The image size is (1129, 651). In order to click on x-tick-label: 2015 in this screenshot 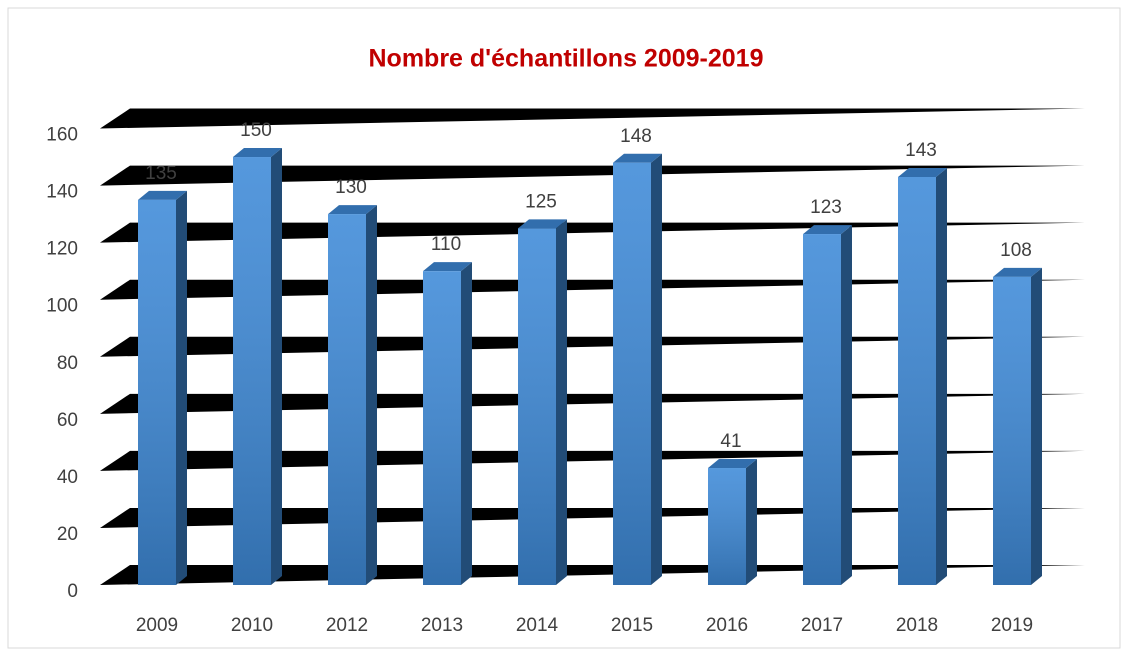, I will do `click(632, 625)`.